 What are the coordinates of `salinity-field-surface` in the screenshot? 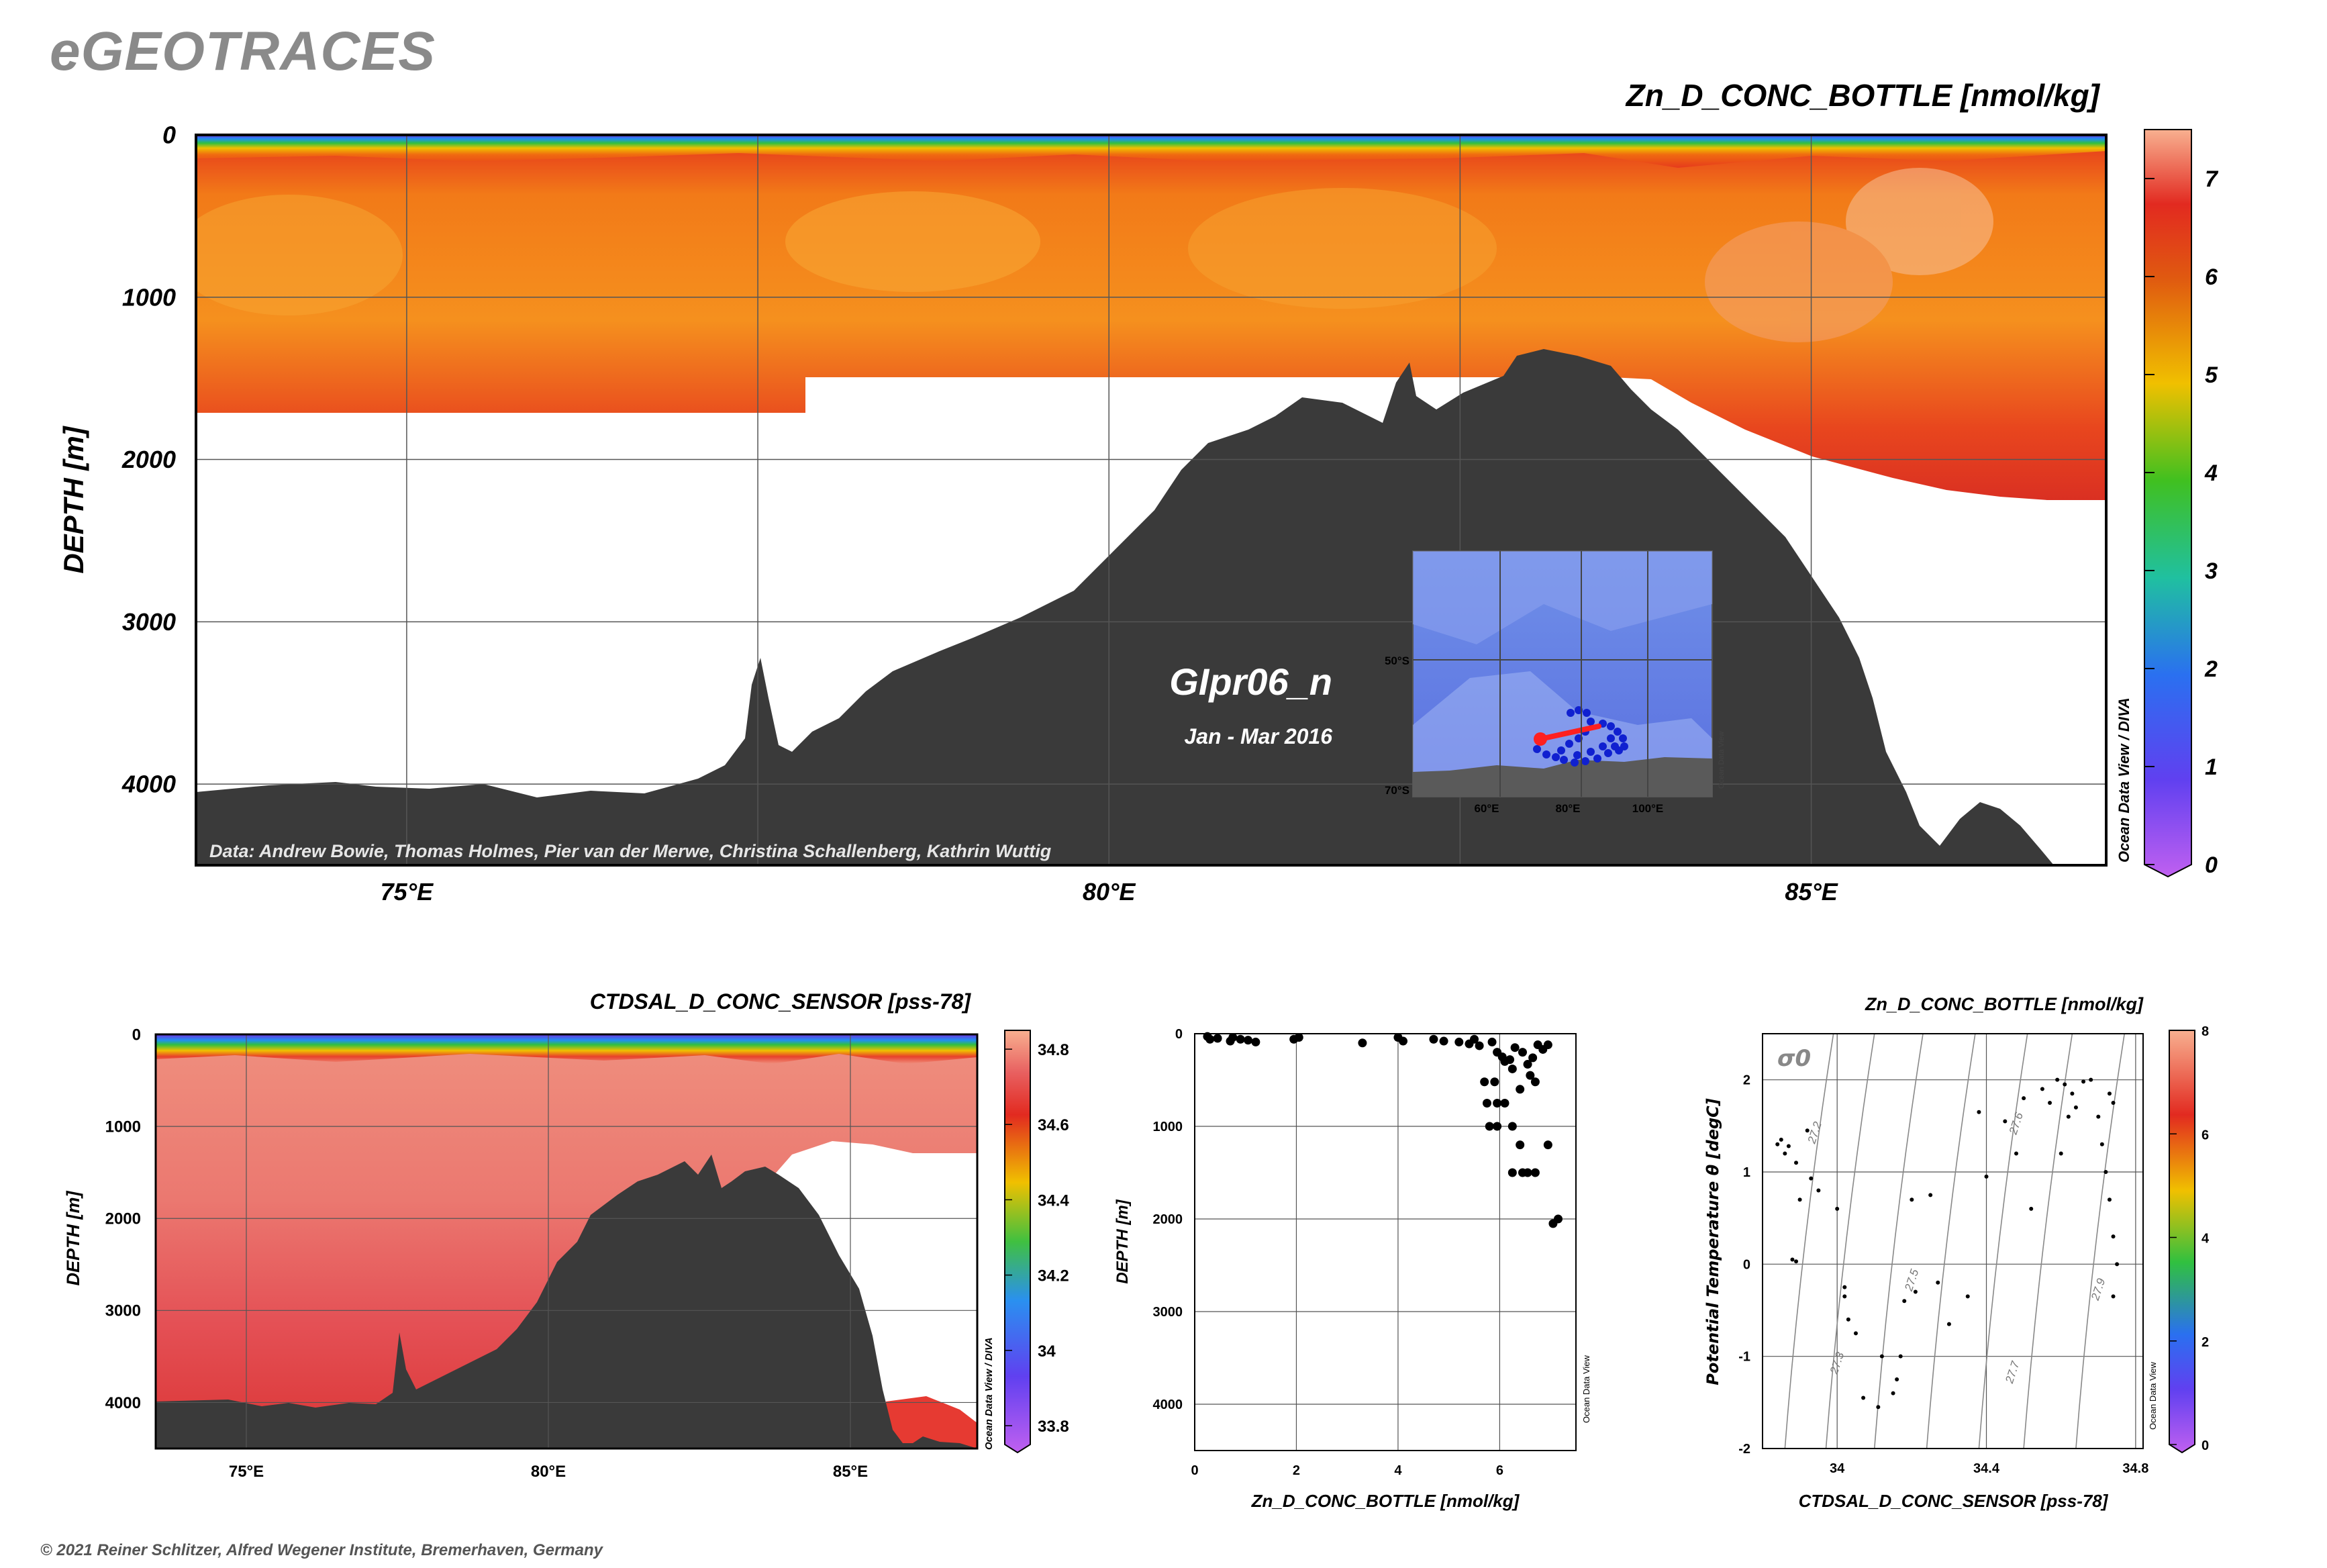 It's located at (566, 1049).